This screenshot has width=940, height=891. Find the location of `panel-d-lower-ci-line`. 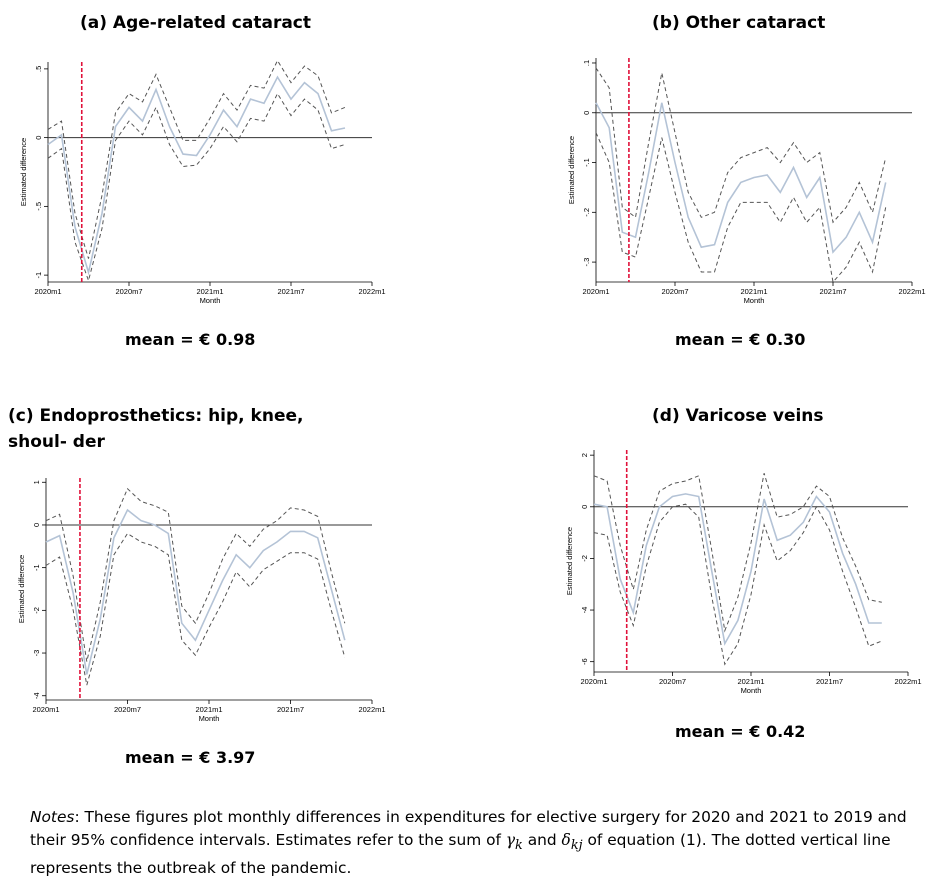

panel-d-lower-ci-line is located at coordinates (737, 584).